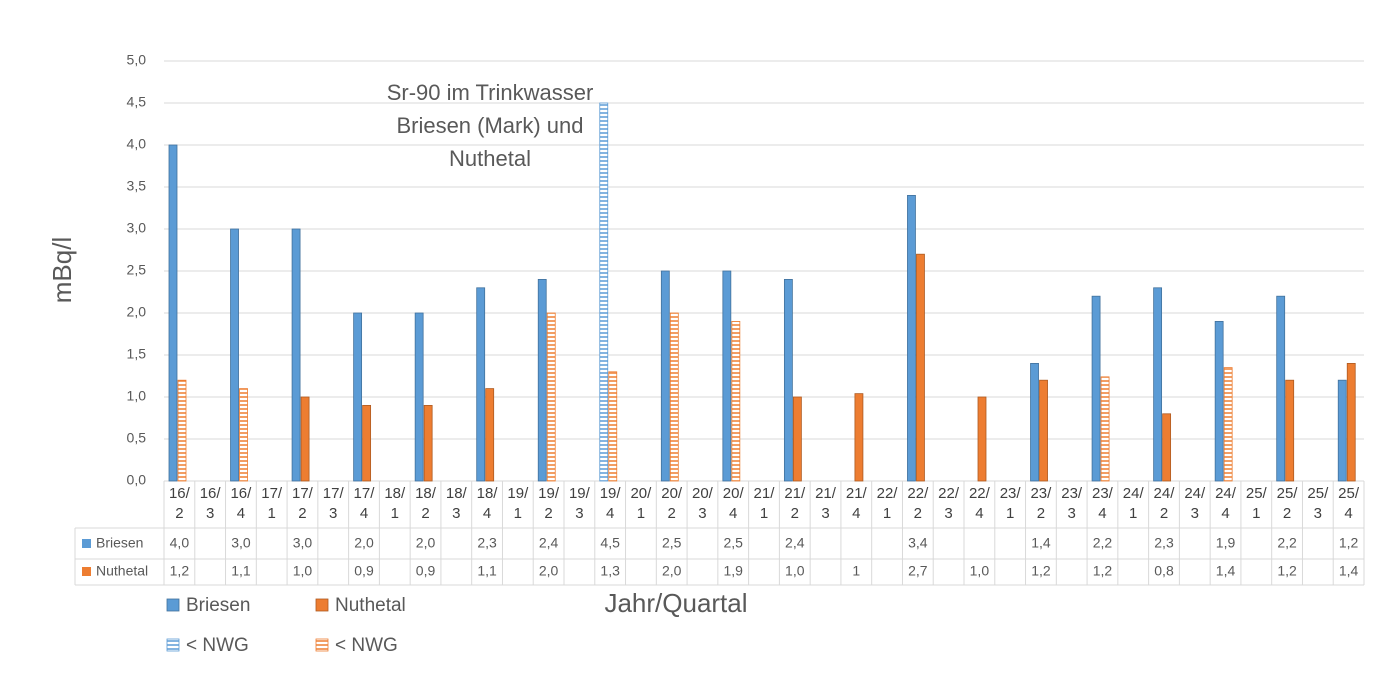 The image size is (1380, 688). I want to click on x-tick-text: 18/3, so click(456, 503).